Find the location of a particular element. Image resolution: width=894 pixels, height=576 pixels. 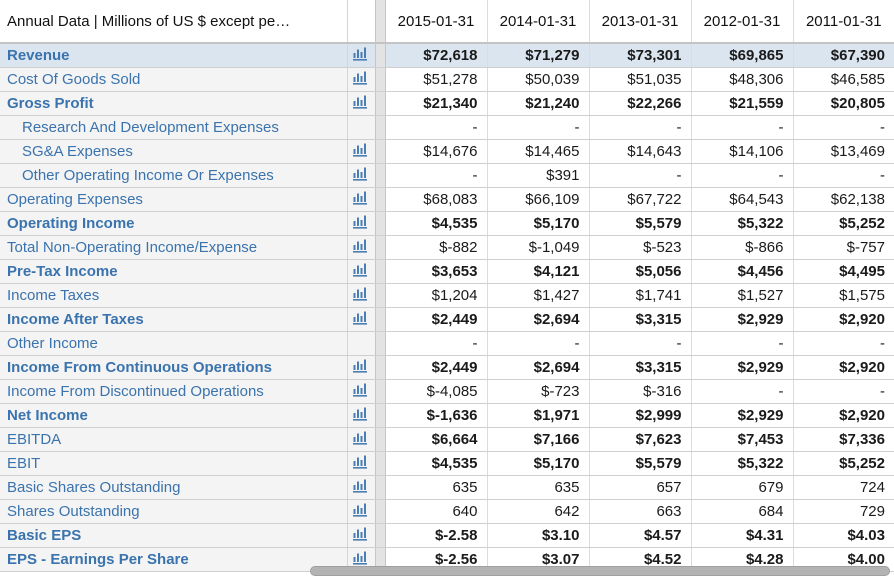

value-cell: $1,427 is located at coordinates (538, 295).